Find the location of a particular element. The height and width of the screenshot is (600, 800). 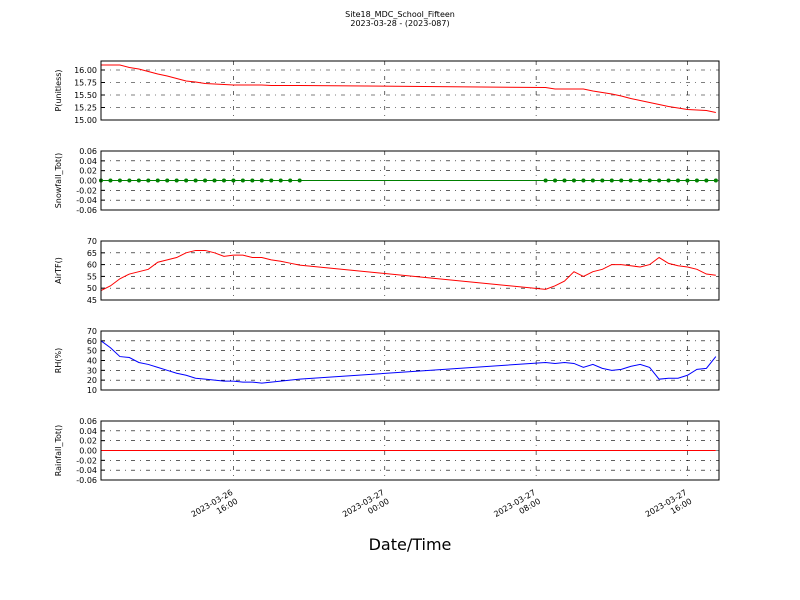

y-tick-label: 30 is located at coordinates (92, 370).